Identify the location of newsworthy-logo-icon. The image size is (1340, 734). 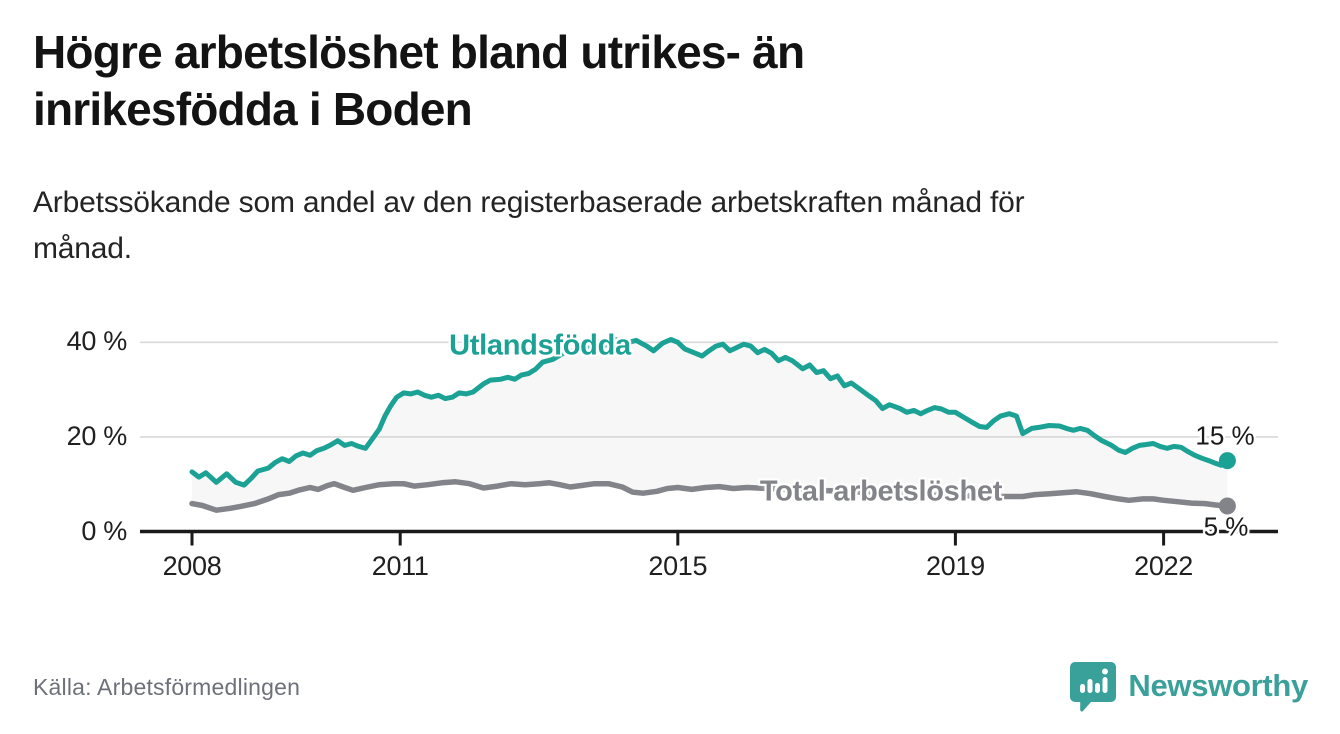
(1093, 687).